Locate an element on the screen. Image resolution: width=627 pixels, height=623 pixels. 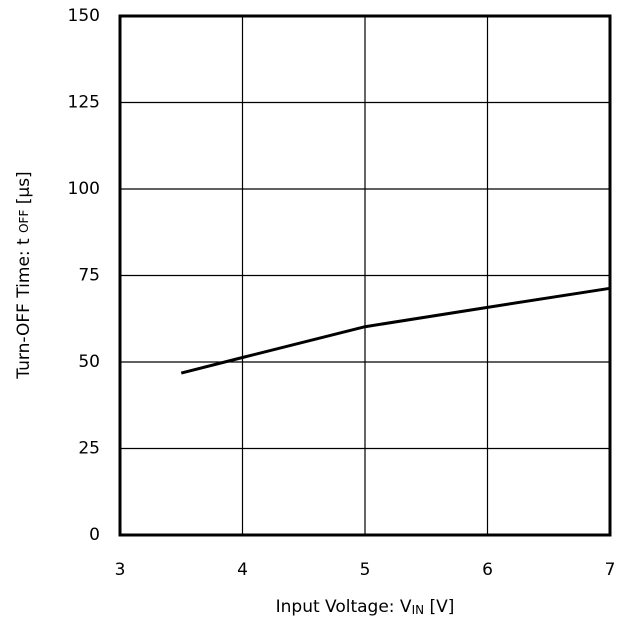
x-tick-label: 4 is located at coordinates (242, 570).